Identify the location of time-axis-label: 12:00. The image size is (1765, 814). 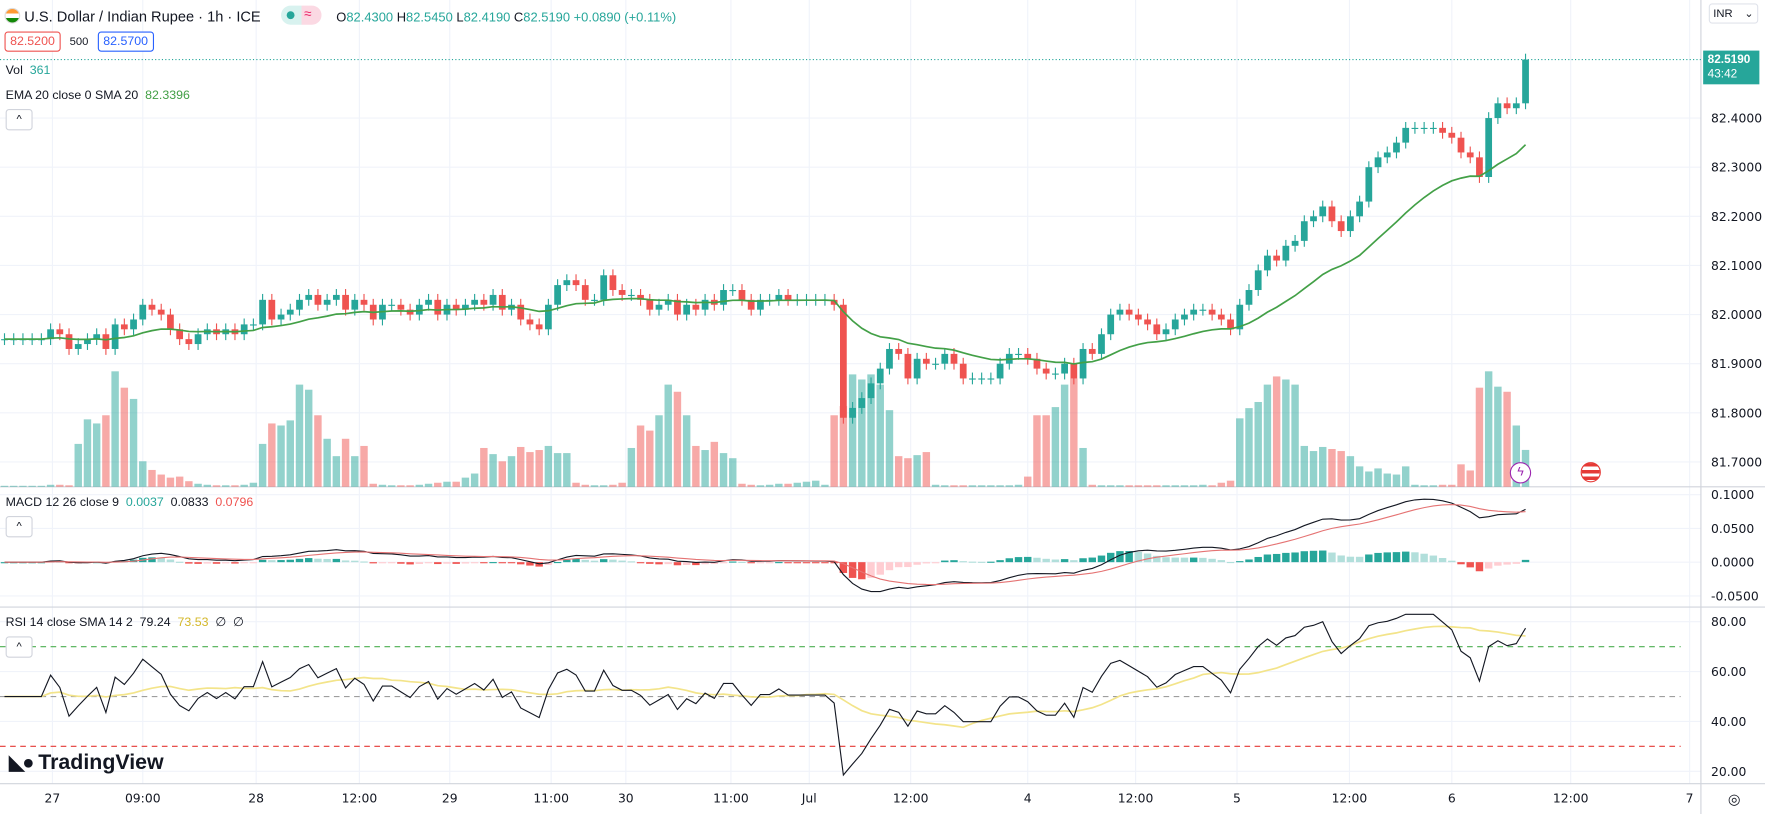
(911, 799).